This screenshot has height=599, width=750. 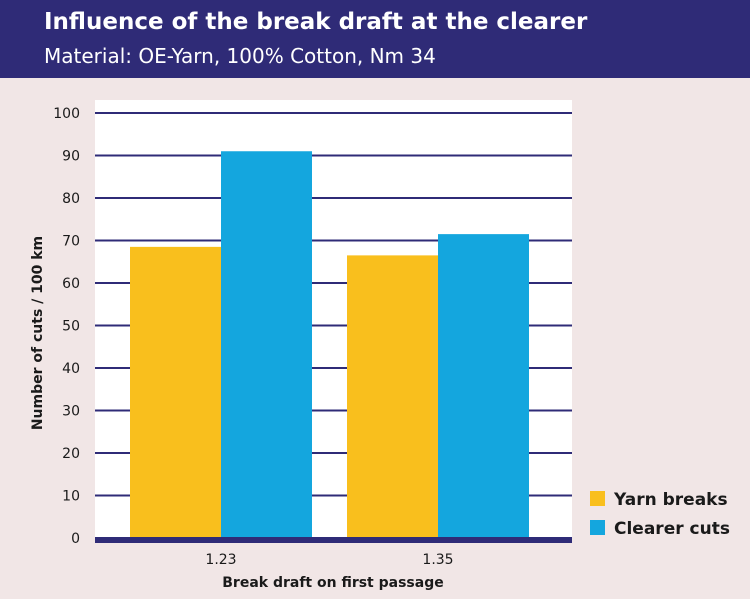 What do you see at coordinates (71, 157) in the screenshot?
I see `y-tick-label: 90` at bounding box center [71, 157].